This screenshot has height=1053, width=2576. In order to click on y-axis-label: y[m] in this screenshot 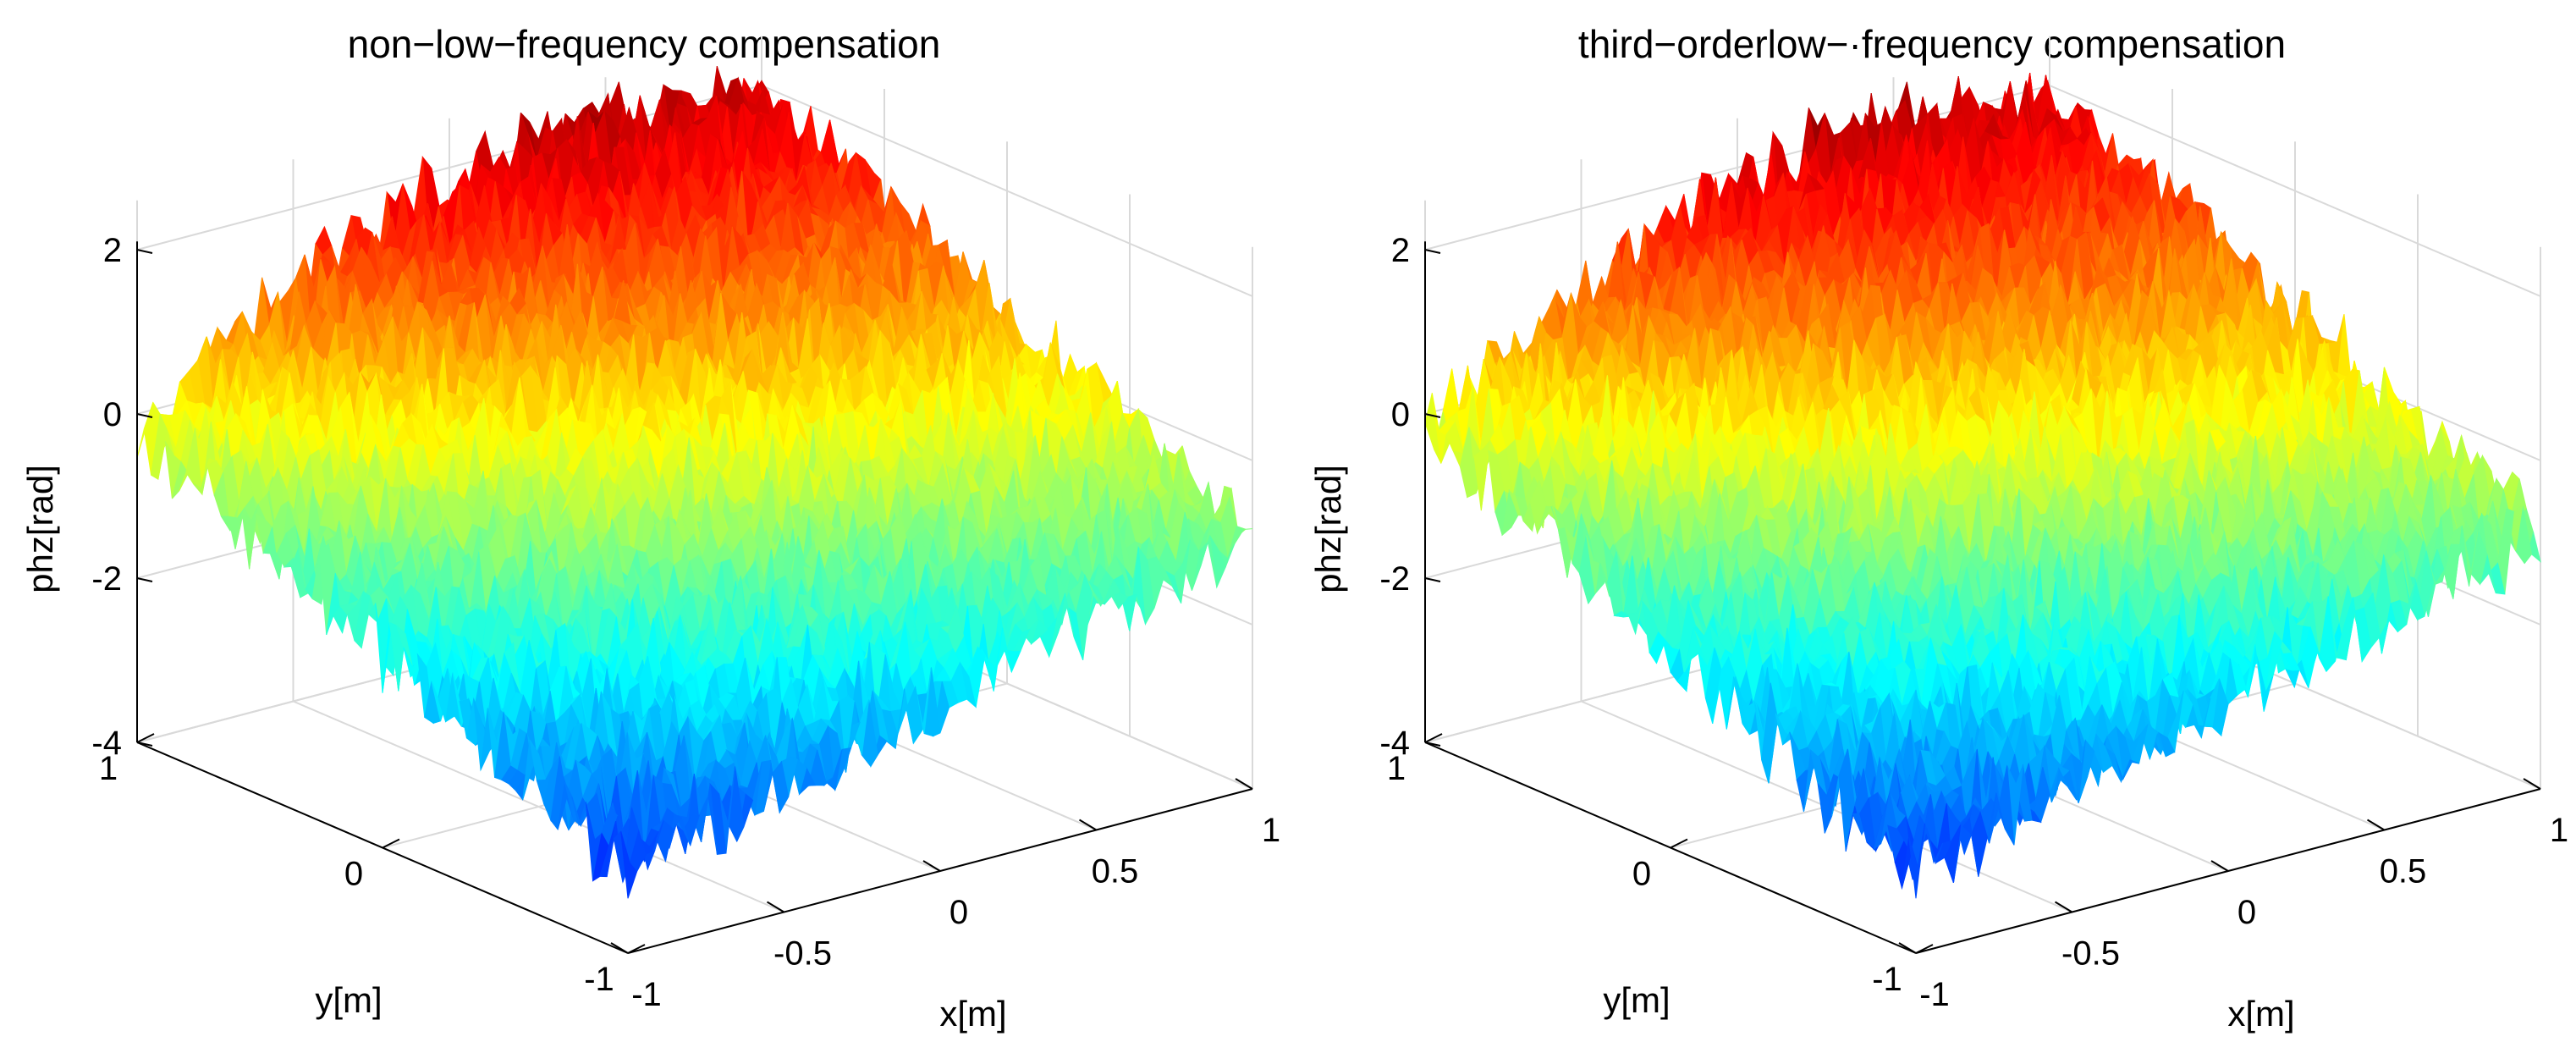, I will do `click(348, 1000)`.